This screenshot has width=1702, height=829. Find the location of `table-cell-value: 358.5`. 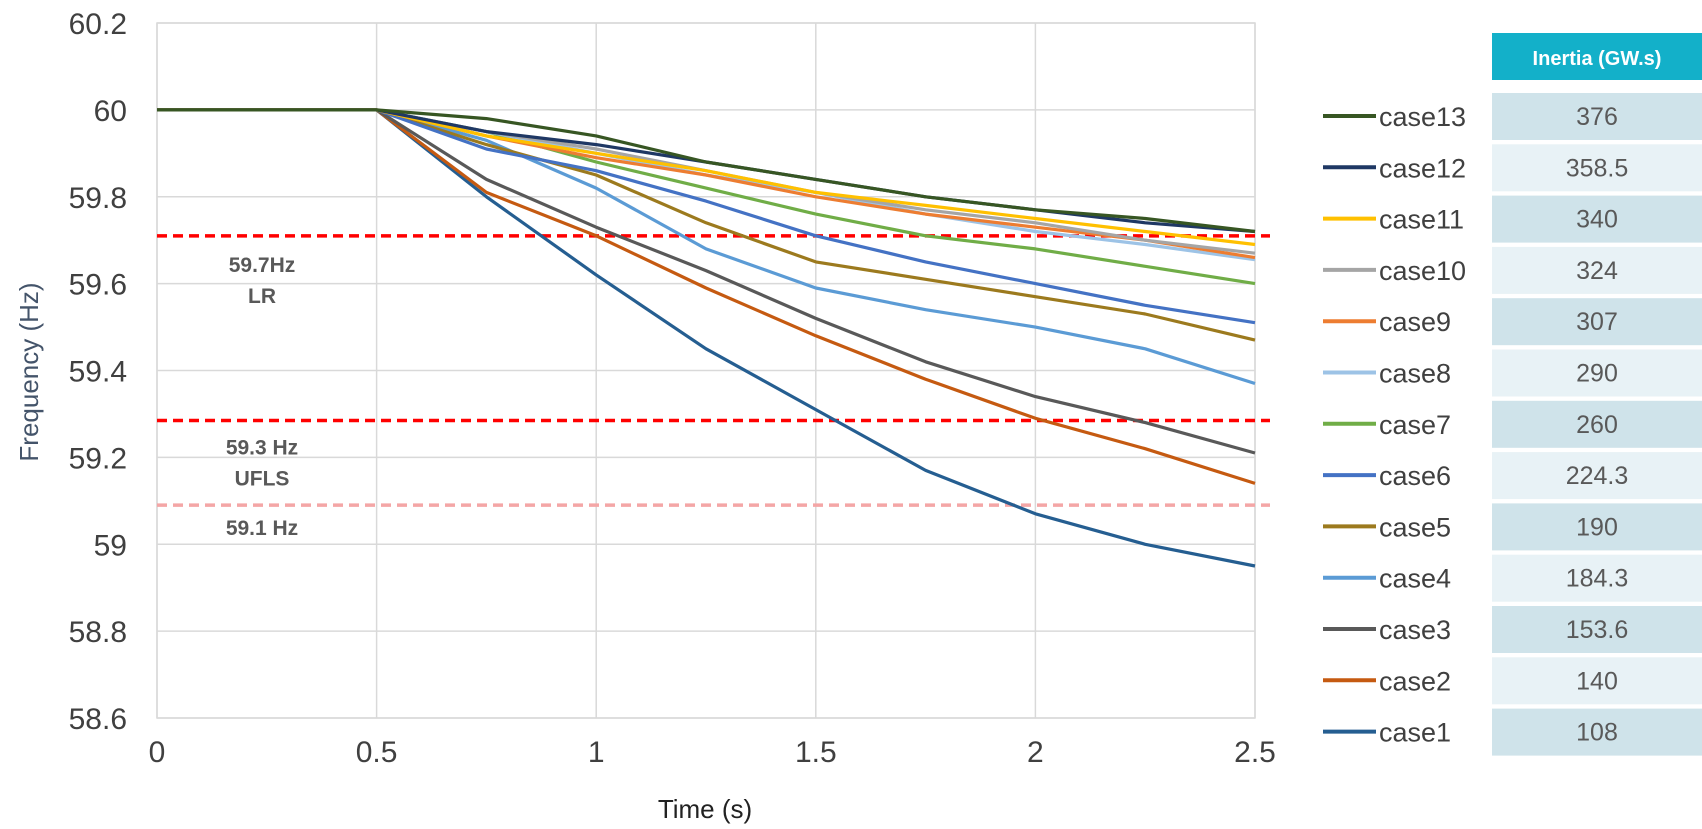

table-cell-value: 358.5 is located at coordinates (1597, 168).